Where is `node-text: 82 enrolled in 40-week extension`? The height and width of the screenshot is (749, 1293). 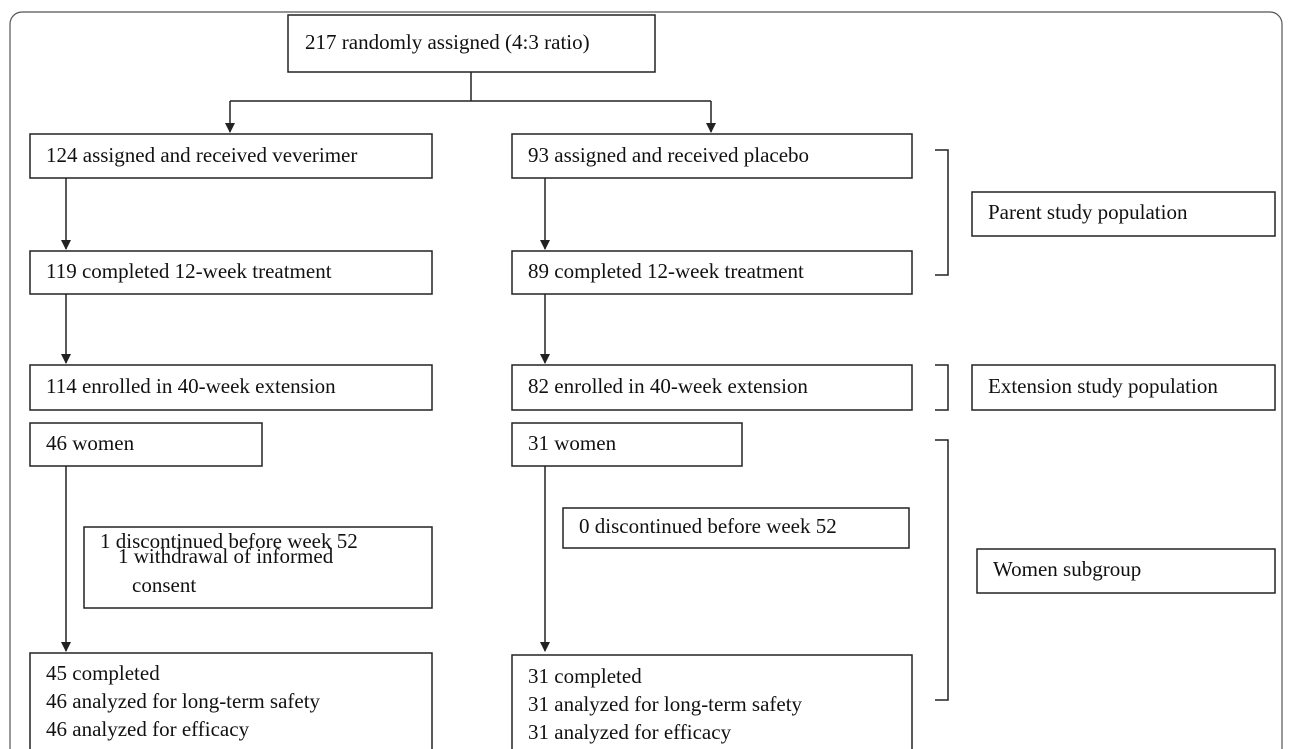 node-text: 82 enrolled in 40-week extension is located at coordinates (668, 386).